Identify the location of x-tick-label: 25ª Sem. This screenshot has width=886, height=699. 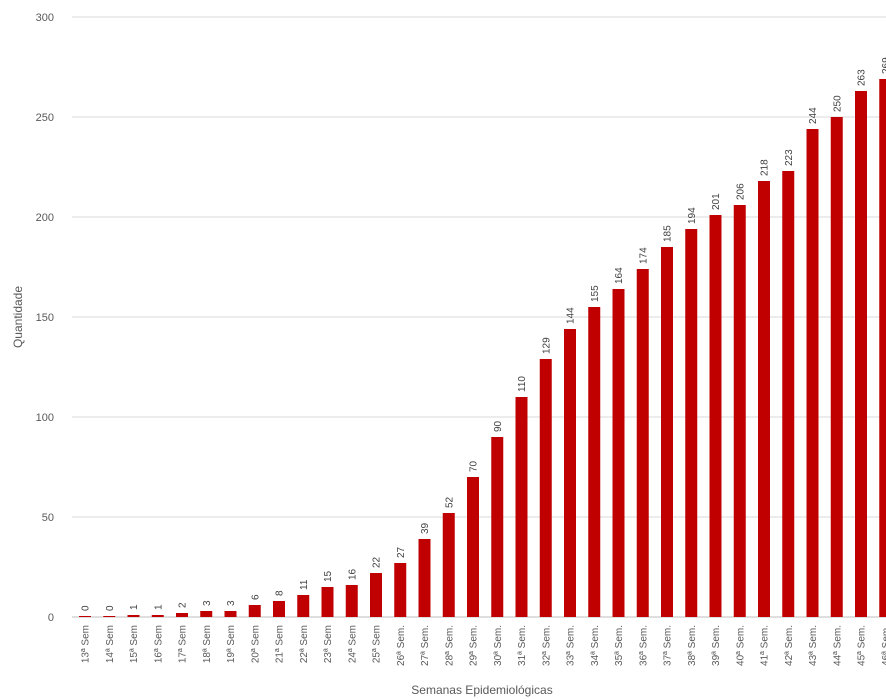
(377, 644).